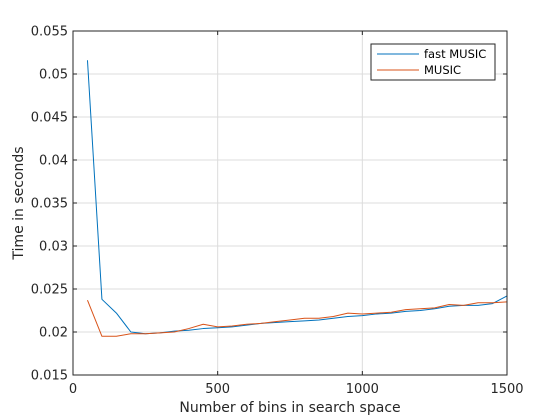 The width and height of the screenshot is (560, 420). I want to click on x-axis-title: Number of bins in search space, so click(289, 408).